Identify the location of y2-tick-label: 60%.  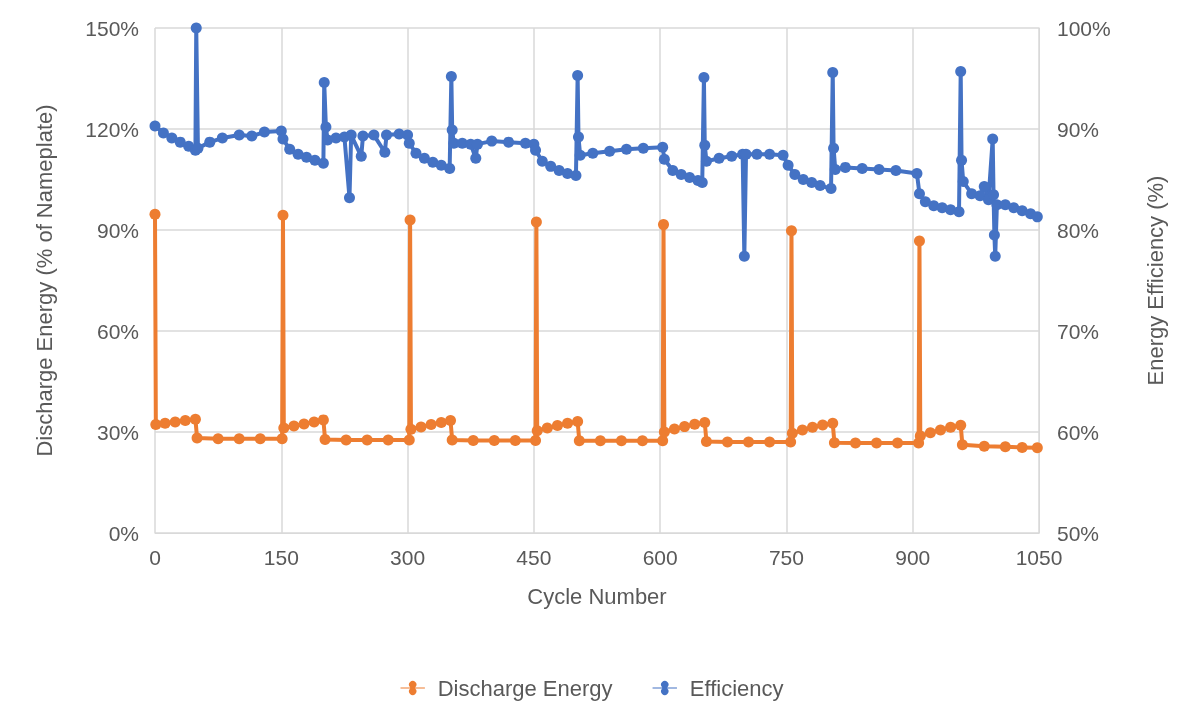
(1078, 432).